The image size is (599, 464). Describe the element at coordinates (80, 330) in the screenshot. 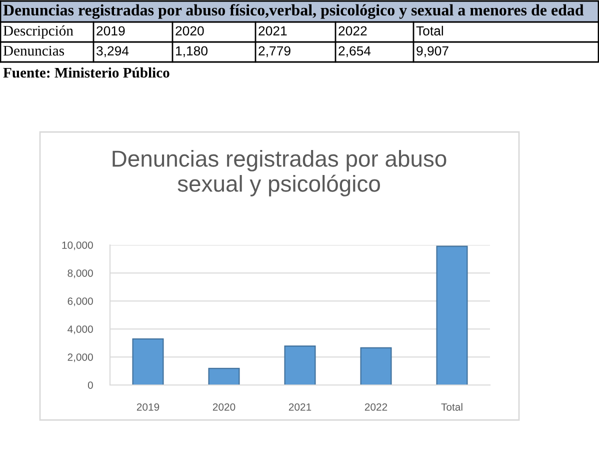

I see `y-tick-label: 4,000` at that location.